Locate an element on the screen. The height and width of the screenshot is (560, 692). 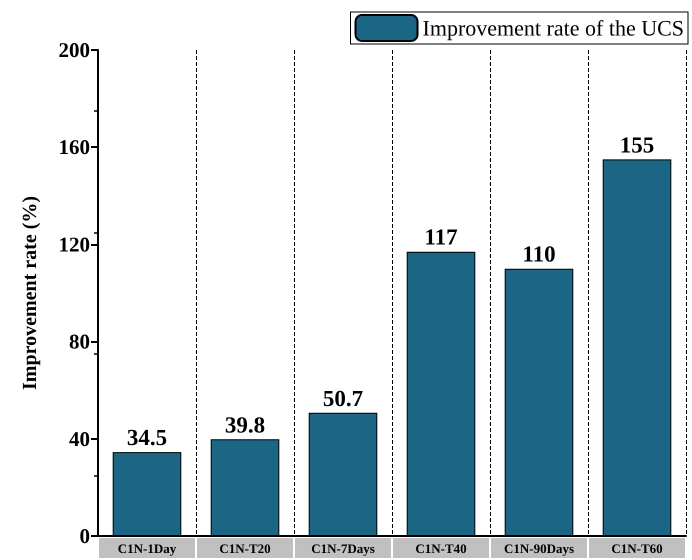
data-label: 50.7 is located at coordinates (343, 398).